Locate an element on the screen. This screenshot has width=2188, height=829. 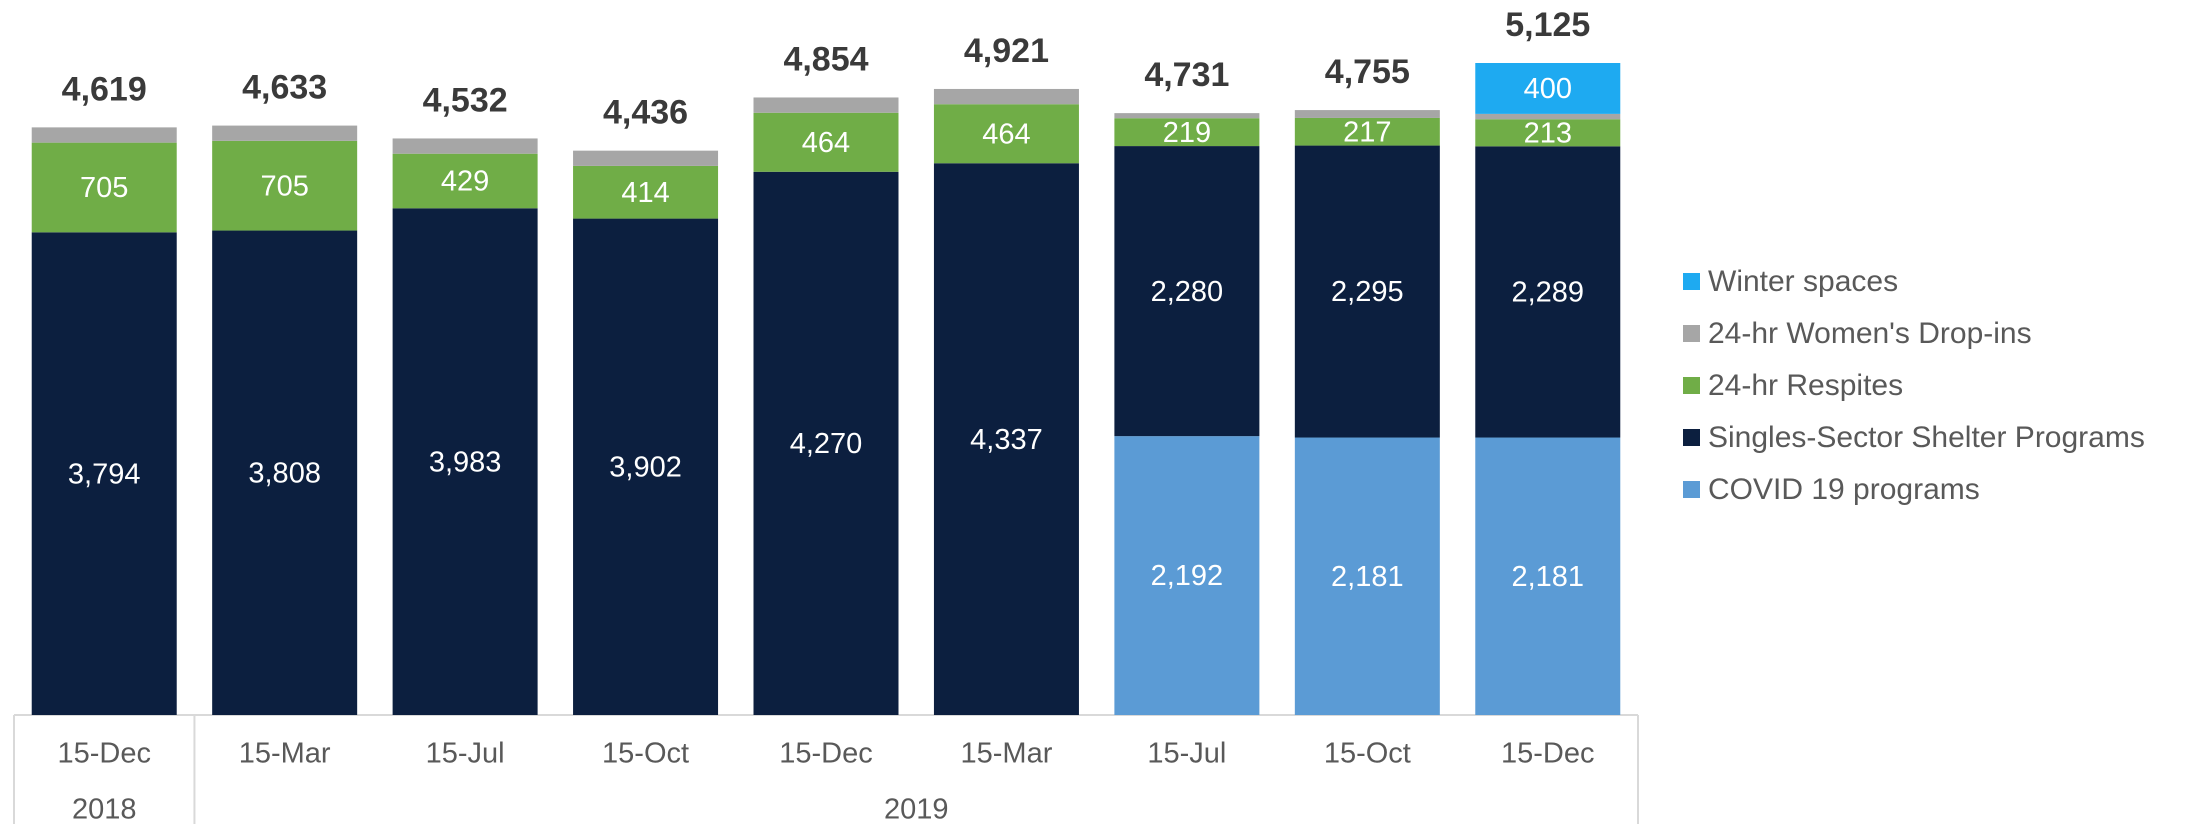
data-label: 400 is located at coordinates (1548, 89).